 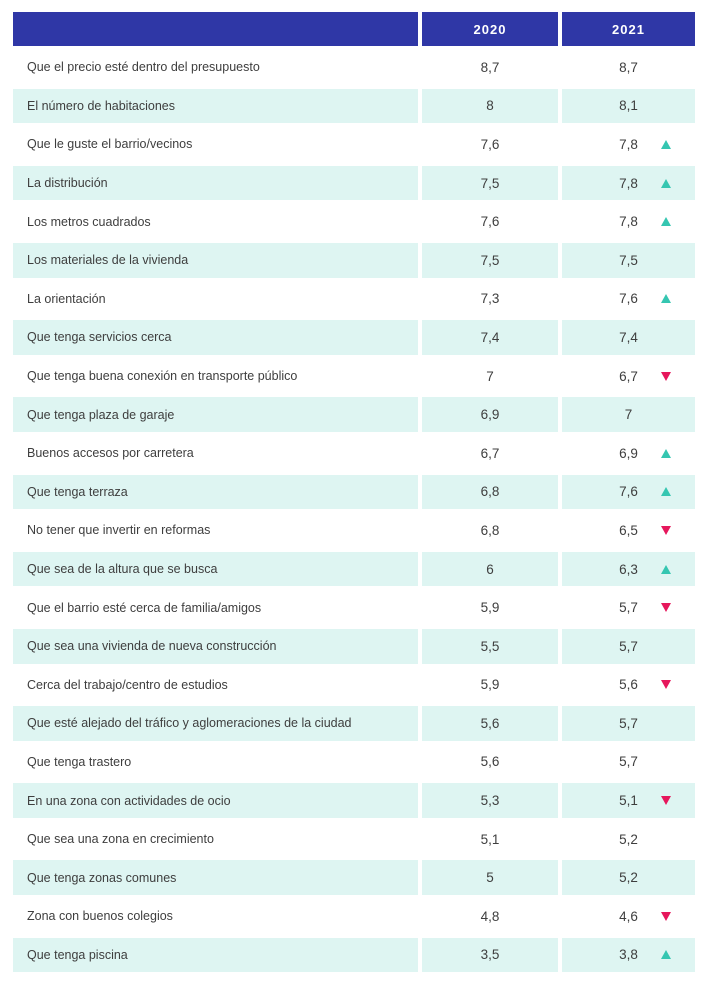 What do you see at coordinates (628, 685) in the screenshot?
I see `value-2021: 5,6` at bounding box center [628, 685].